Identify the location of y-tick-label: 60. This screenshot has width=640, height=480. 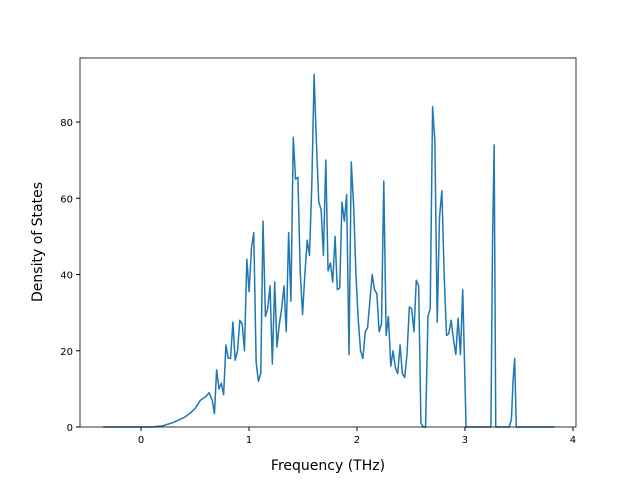
(66, 199).